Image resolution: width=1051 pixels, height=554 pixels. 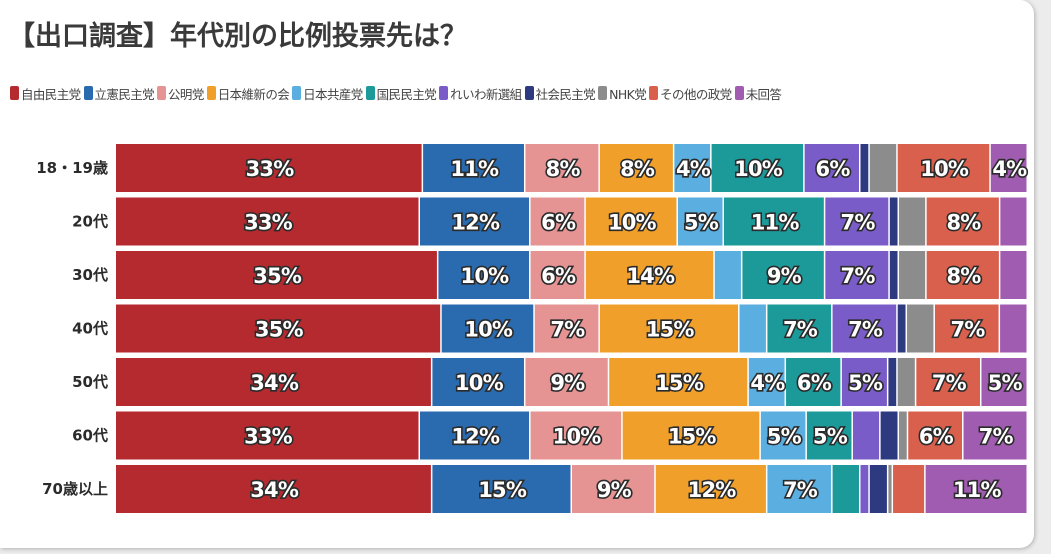 I want to click on row-label: 30代, so click(x=90, y=275).